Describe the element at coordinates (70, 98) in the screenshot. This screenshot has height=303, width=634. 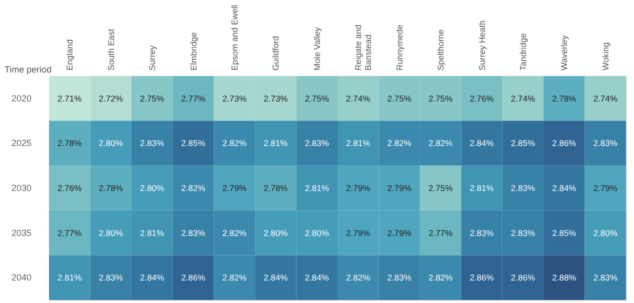
I see `data-label: 2.71%` at that location.